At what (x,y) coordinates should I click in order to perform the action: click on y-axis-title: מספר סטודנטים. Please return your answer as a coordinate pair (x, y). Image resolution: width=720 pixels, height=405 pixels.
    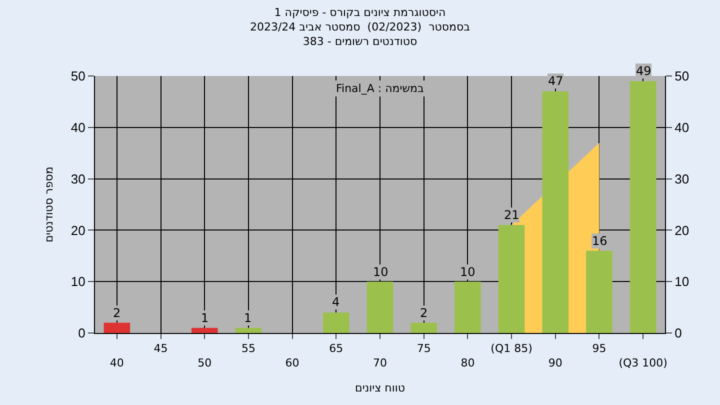
    Looking at the image, I should click on (49, 204).